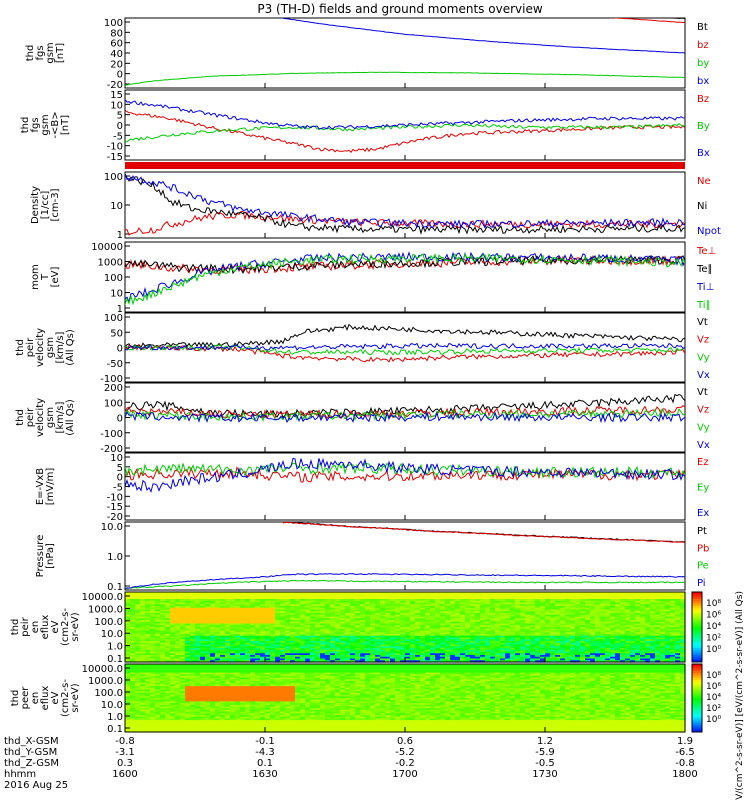  Describe the element at coordinates (703, 340) in the screenshot. I see `legend-peir-vel-gsm-1: Vz` at that location.